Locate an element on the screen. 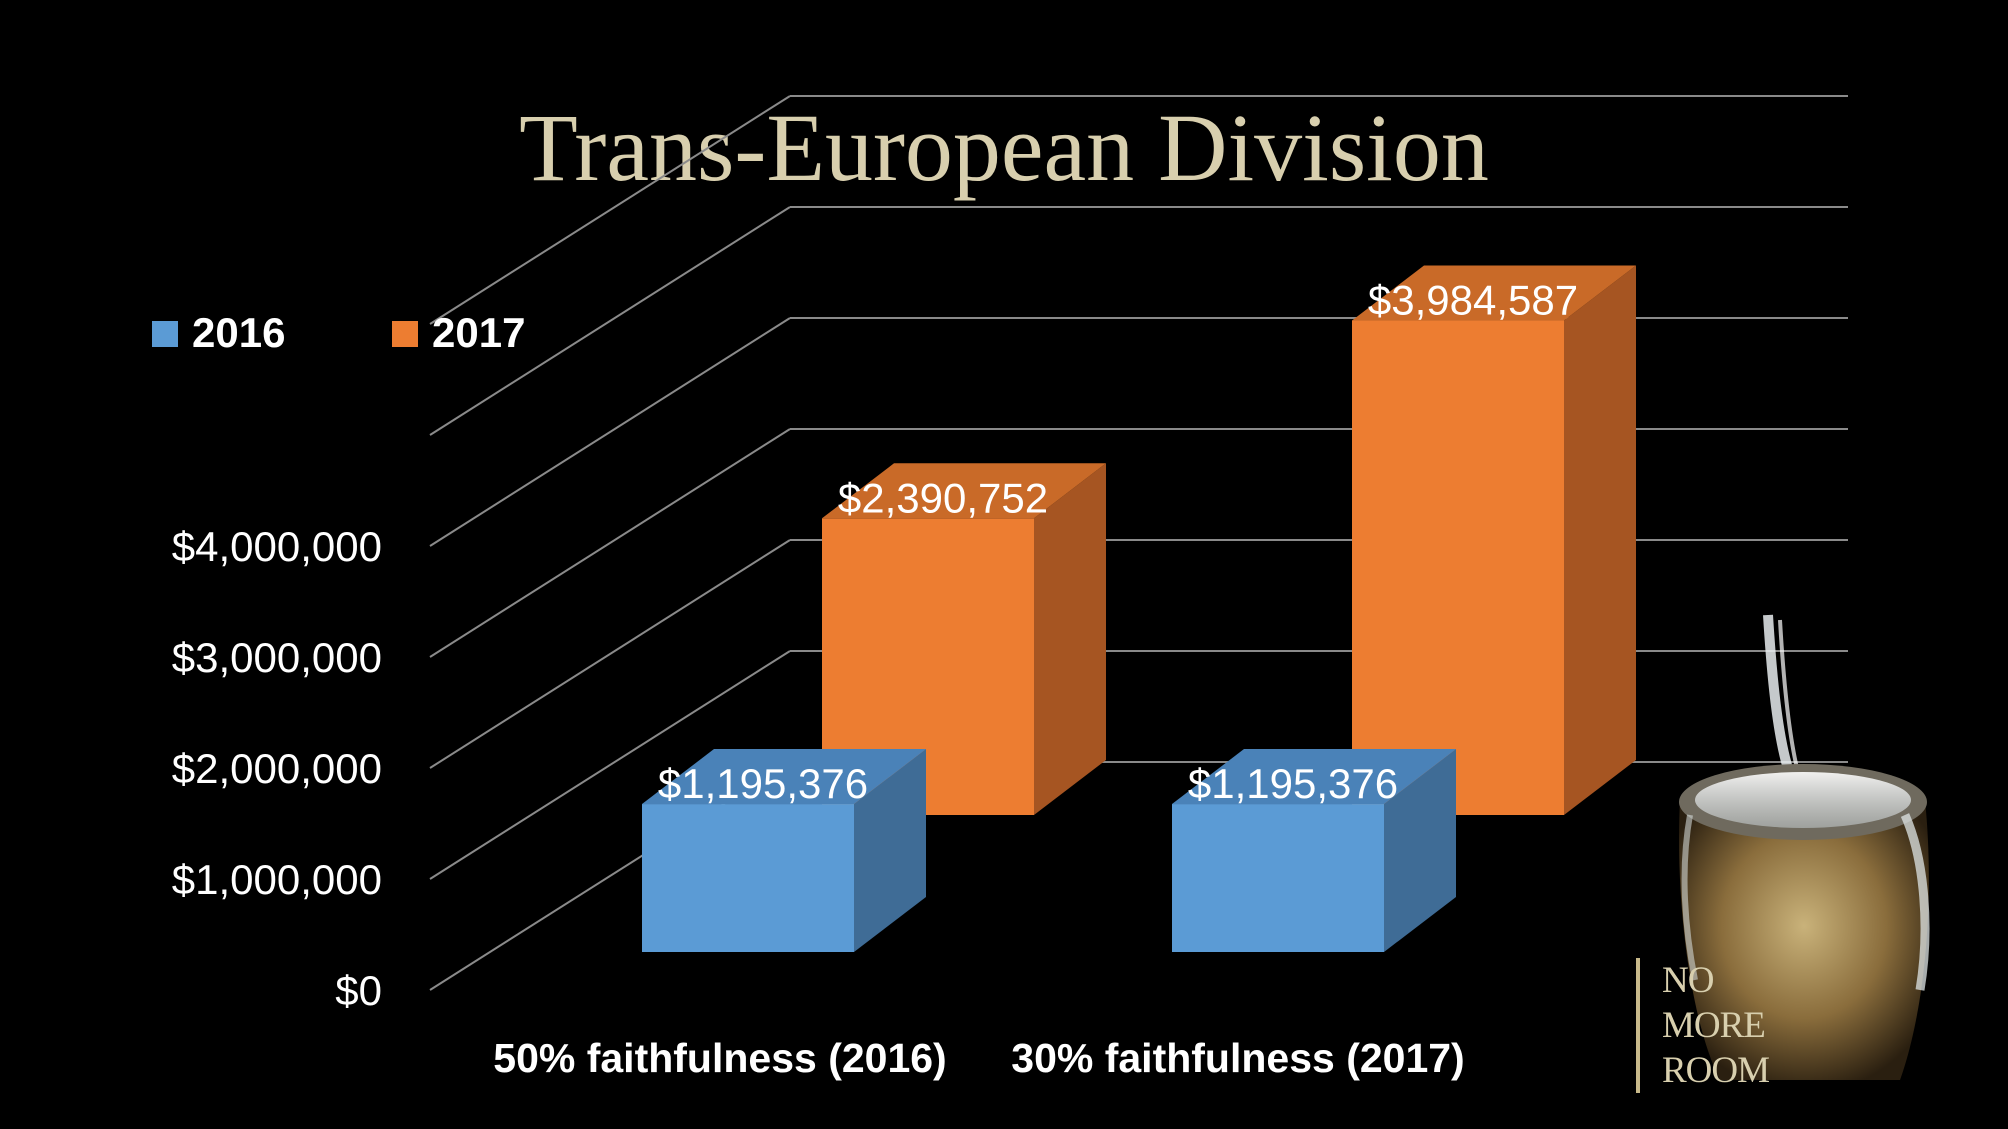 The height and width of the screenshot is (1129, 2008). bar-2017-2: $3,984,587 is located at coordinates (1494, 540).